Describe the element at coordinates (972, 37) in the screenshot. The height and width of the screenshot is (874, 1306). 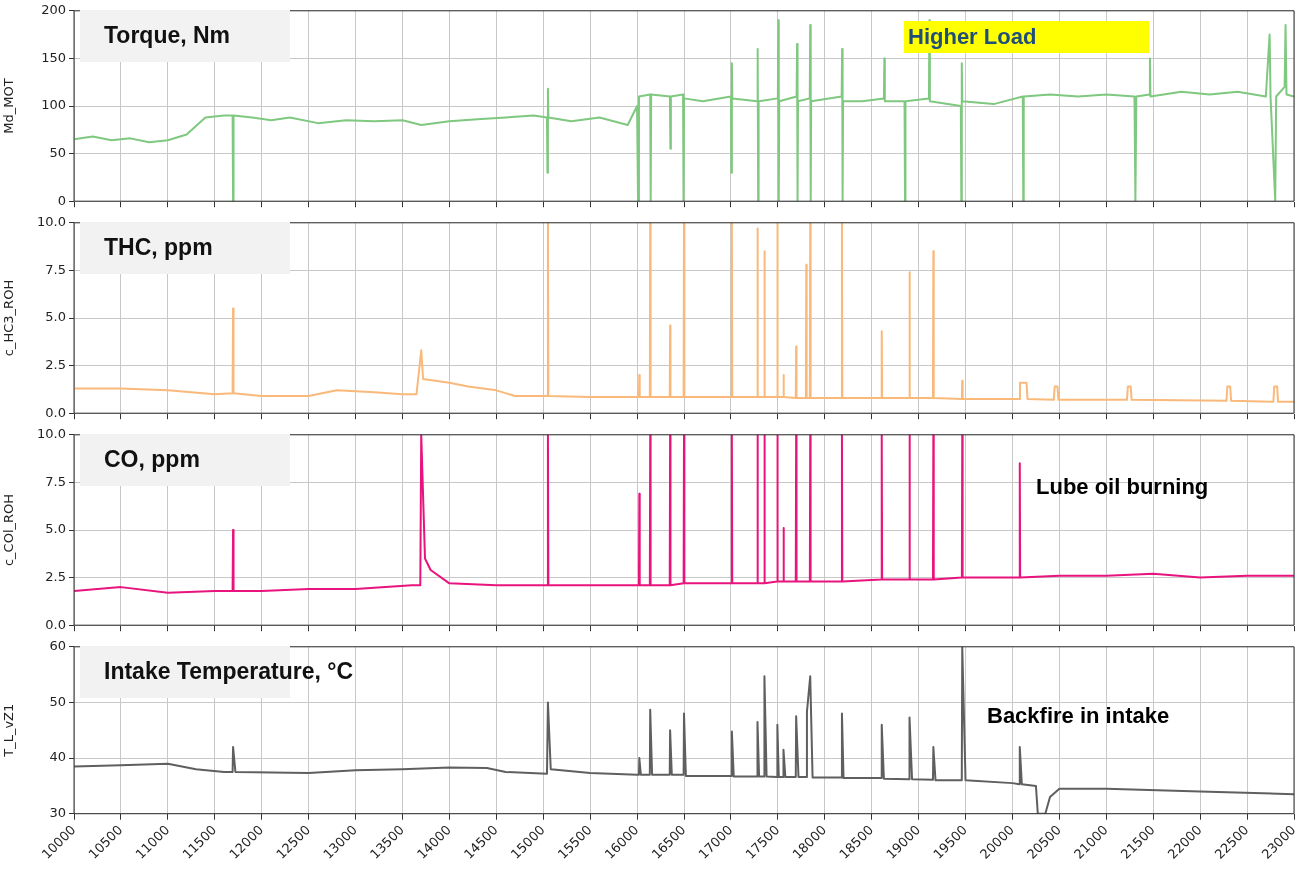
I see `annotation: Higher Load` at that location.